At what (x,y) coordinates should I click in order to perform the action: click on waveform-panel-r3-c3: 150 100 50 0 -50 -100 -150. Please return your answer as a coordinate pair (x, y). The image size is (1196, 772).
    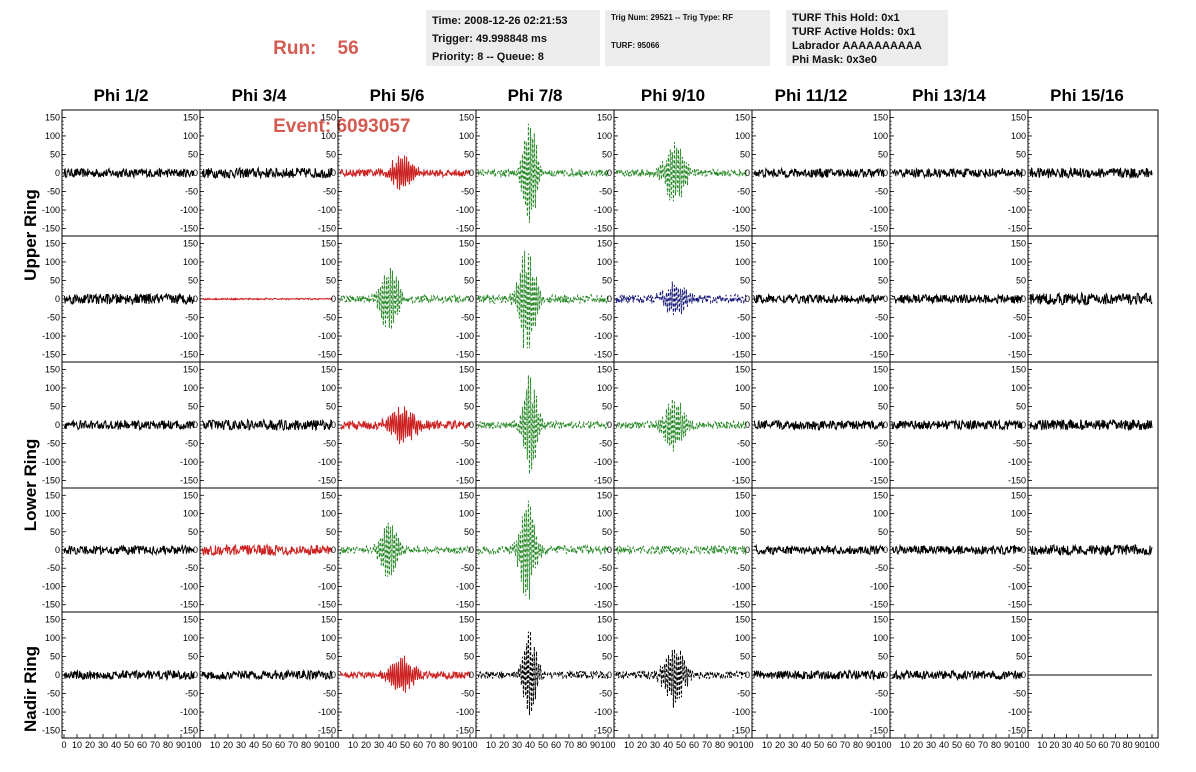
    Looking at the image, I should click on (397, 425).